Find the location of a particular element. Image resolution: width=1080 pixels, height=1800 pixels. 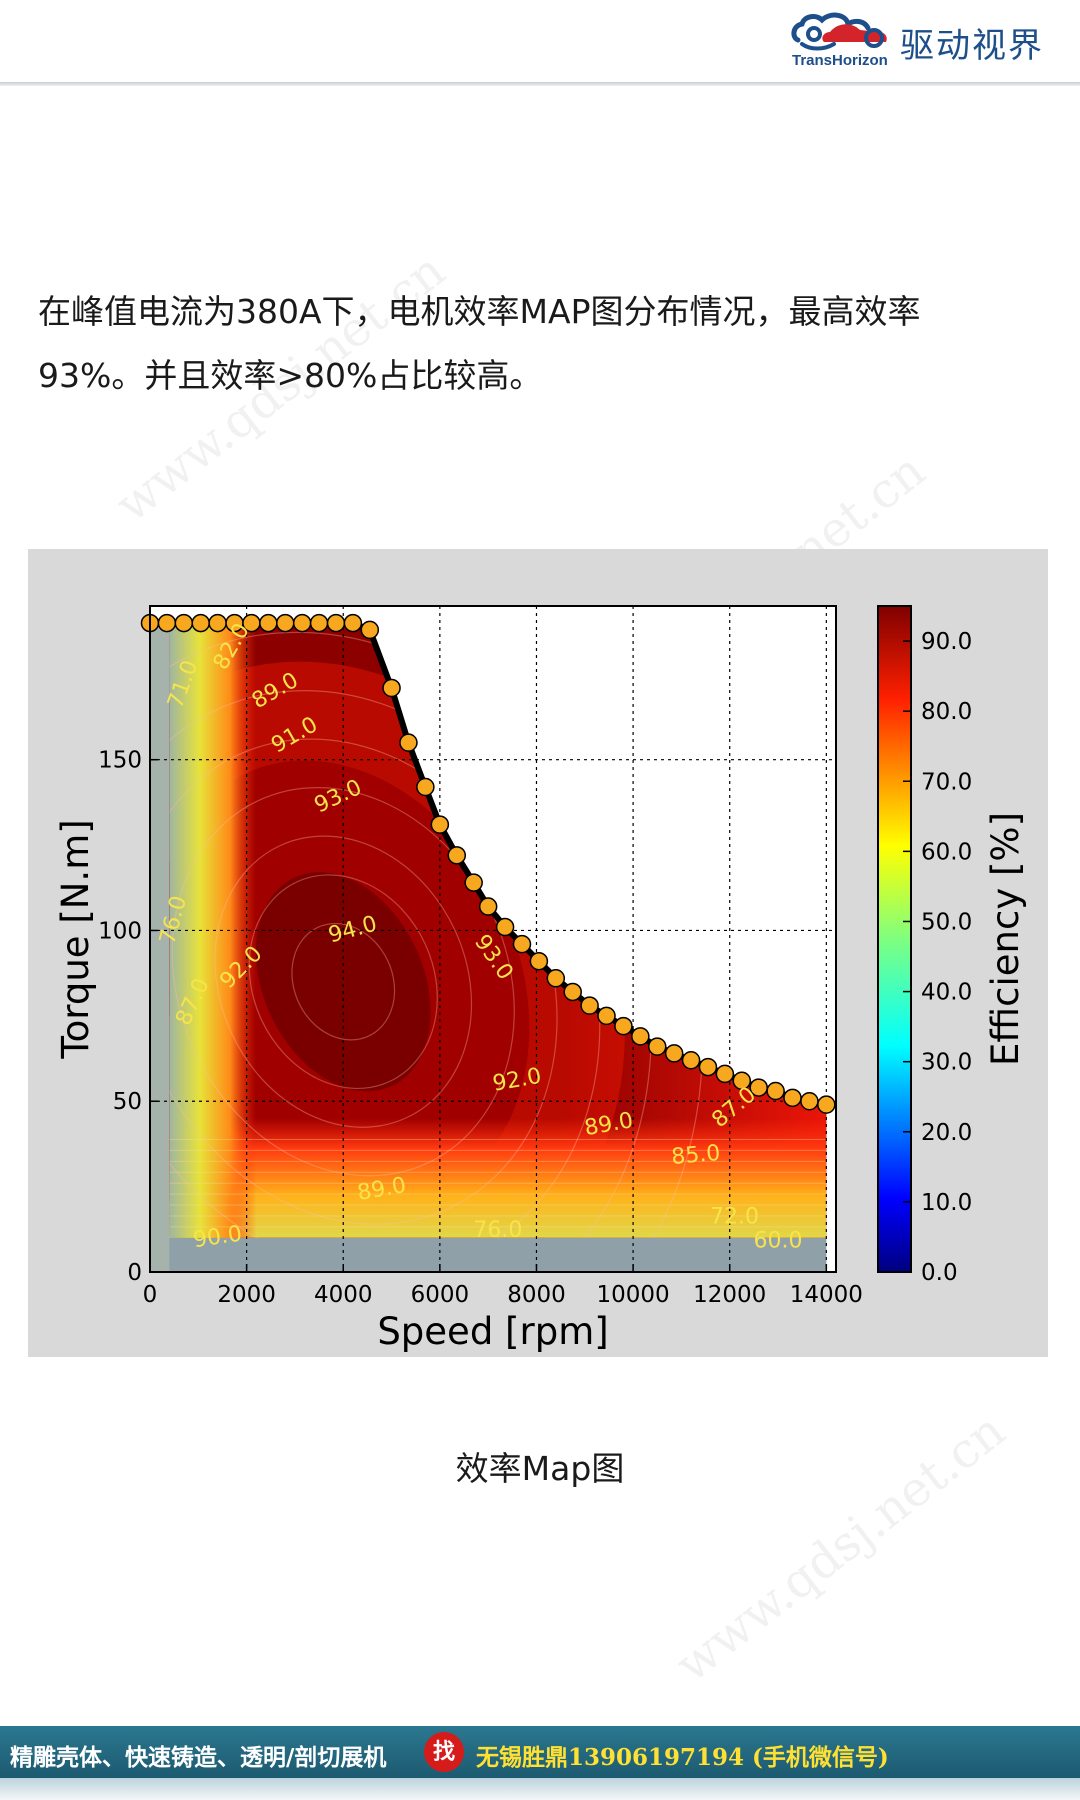

contour-label: 85.0 is located at coordinates (695, 1155).